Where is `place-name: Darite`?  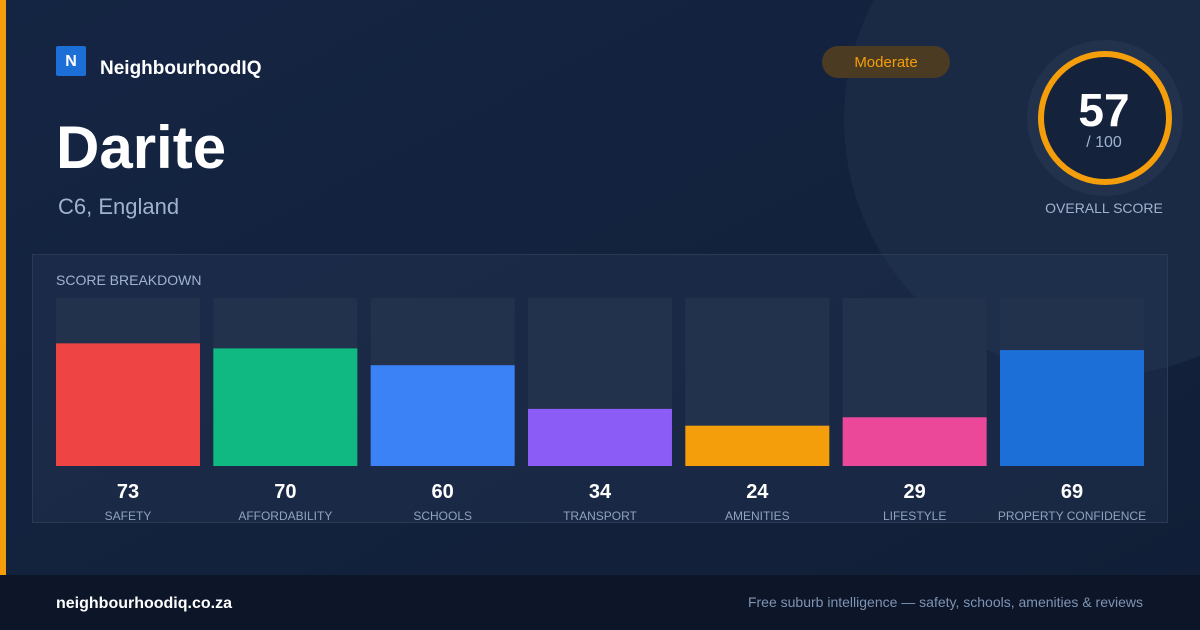 place-name: Darite is located at coordinates (141, 147).